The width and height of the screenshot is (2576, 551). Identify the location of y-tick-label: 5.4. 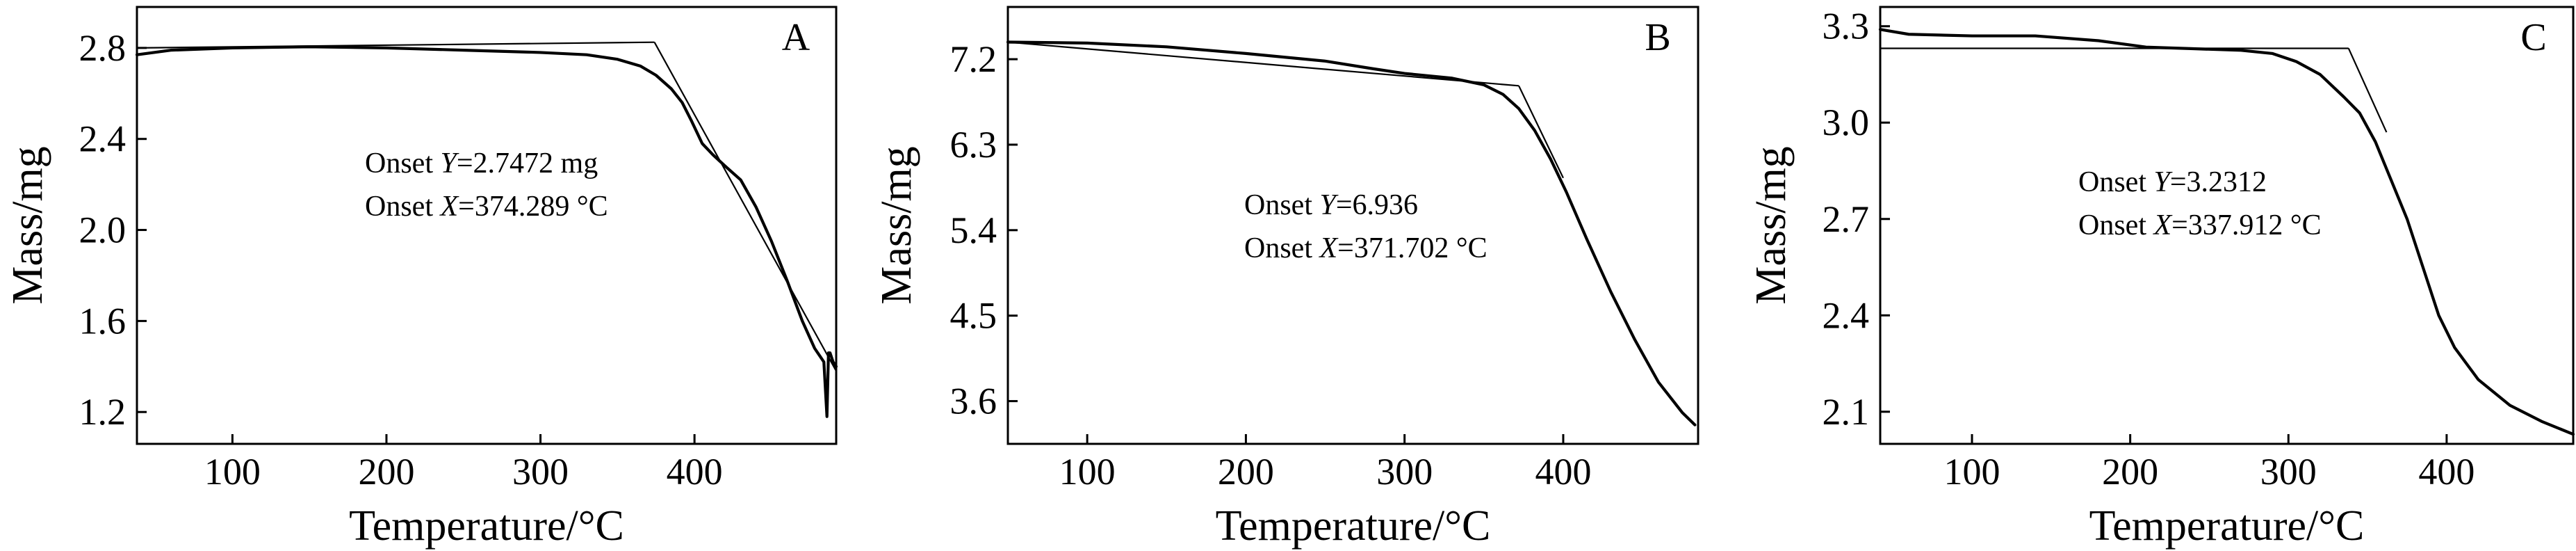
(973, 230).